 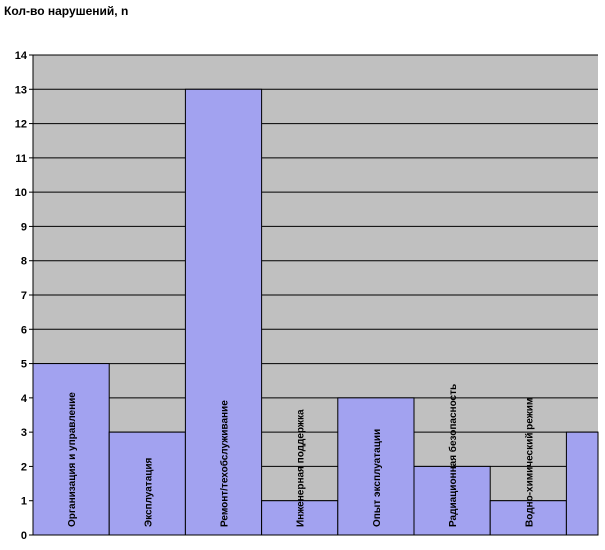 I want to click on y-tick-label: 6, so click(x=24, y=330).